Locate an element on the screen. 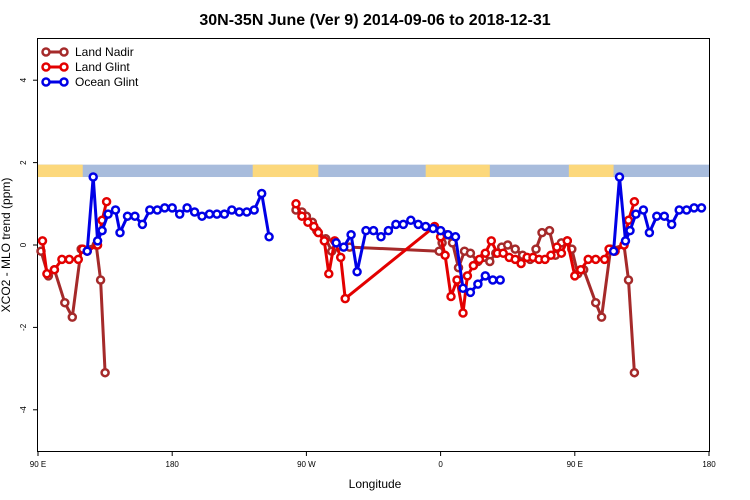 This screenshot has height=500, width=750. y-tick-label-1: -2 is located at coordinates (23, 327).